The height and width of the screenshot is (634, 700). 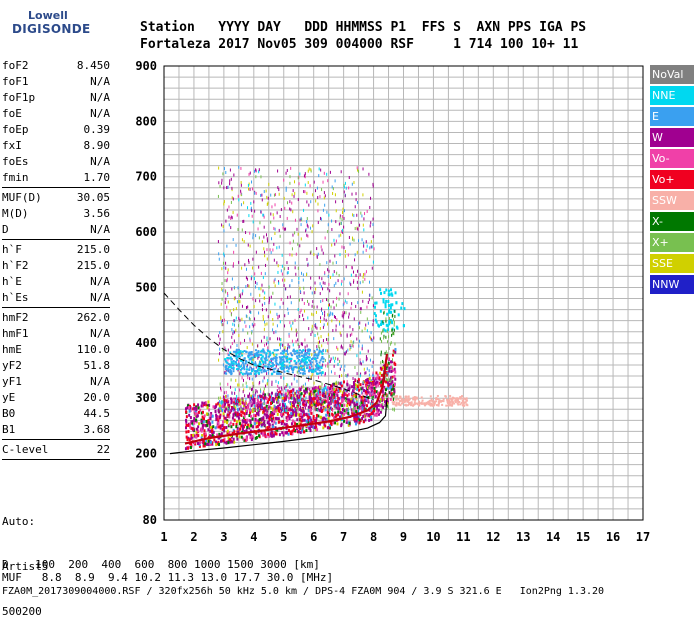 I want to click on param-row: yF1 N/A, so click(x=56, y=382).